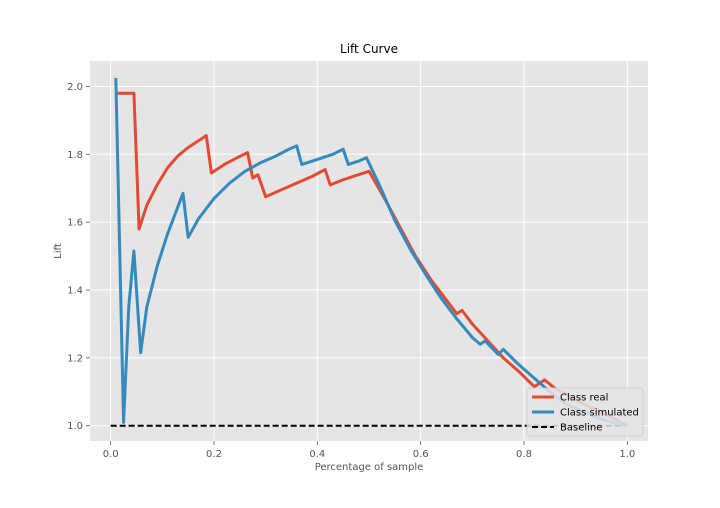 Image resolution: width=720 pixels, height=508 pixels. I want to click on legend-label: Class real, so click(584, 398).